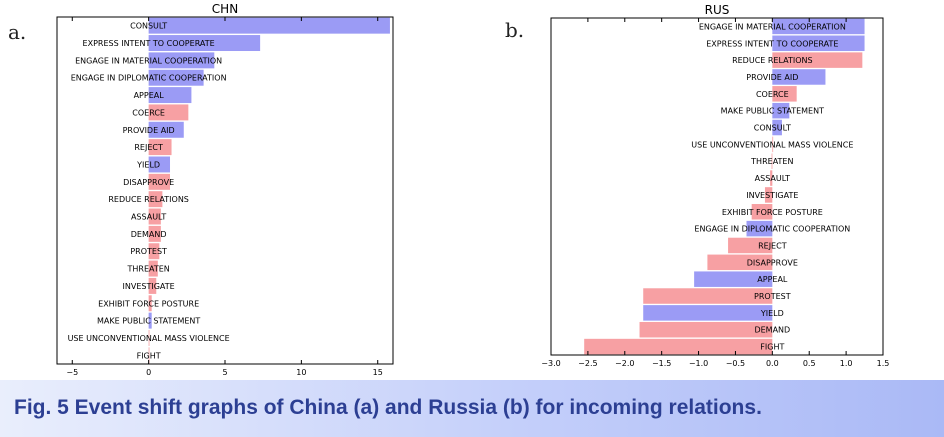 The height and width of the screenshot is (437, 944). I want to click on rus-x-tick-label: 1.0, so click(846, 363).